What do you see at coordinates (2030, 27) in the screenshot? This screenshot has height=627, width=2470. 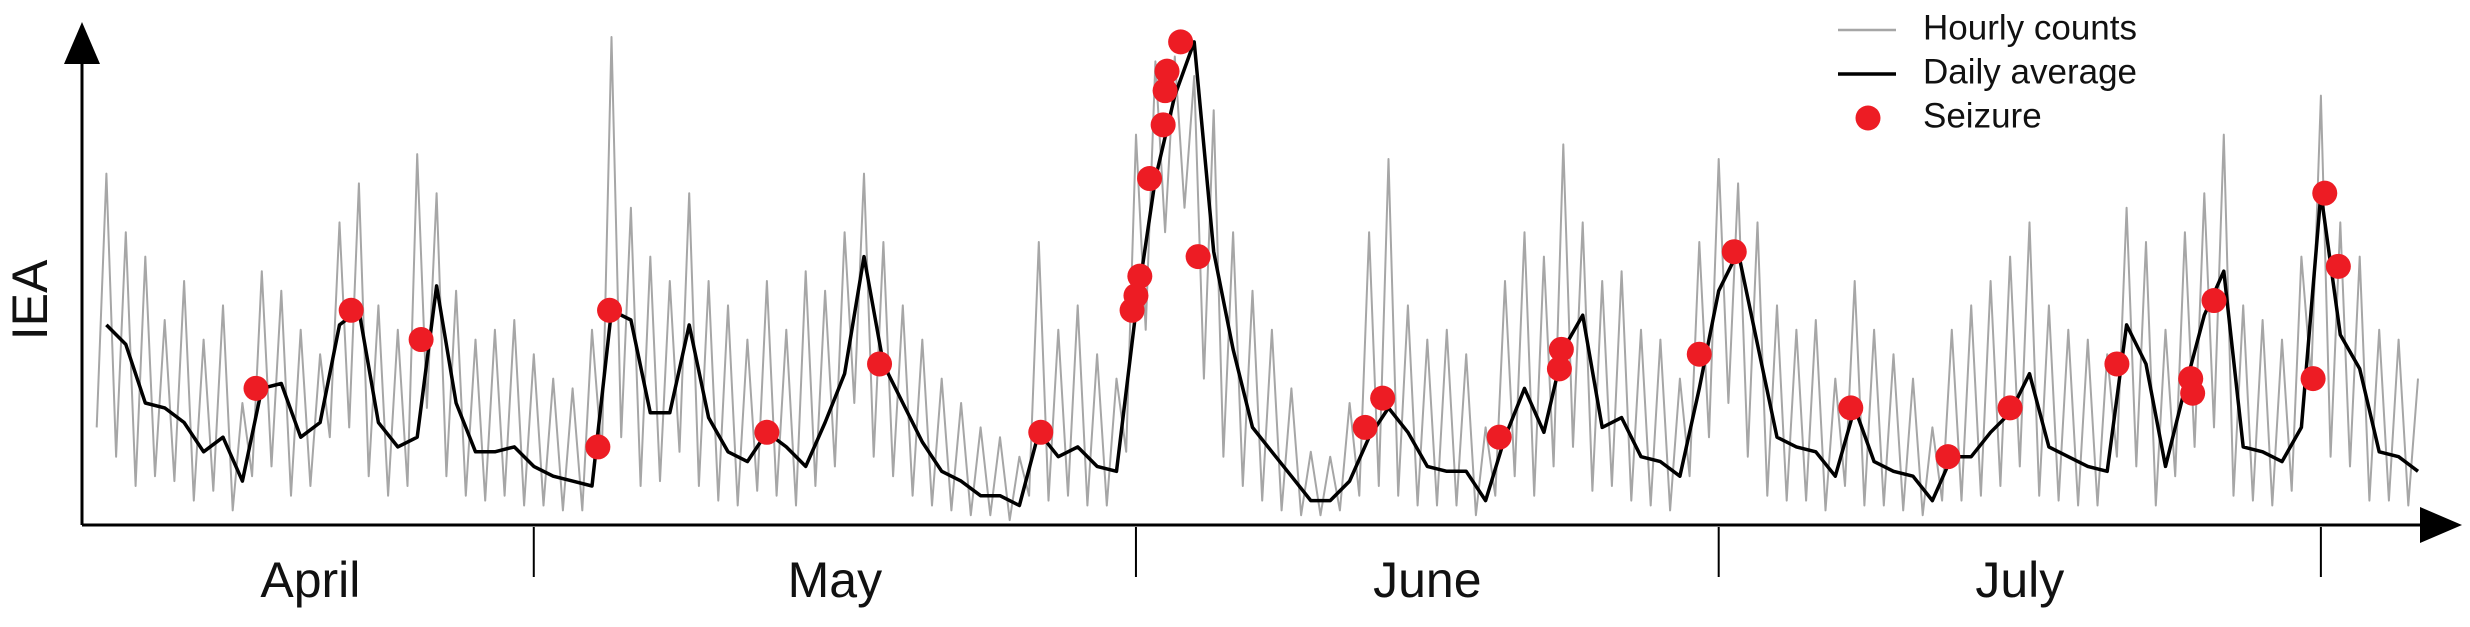 I see `legend-label: Hourly counts` at bounding box center [2030, 27].